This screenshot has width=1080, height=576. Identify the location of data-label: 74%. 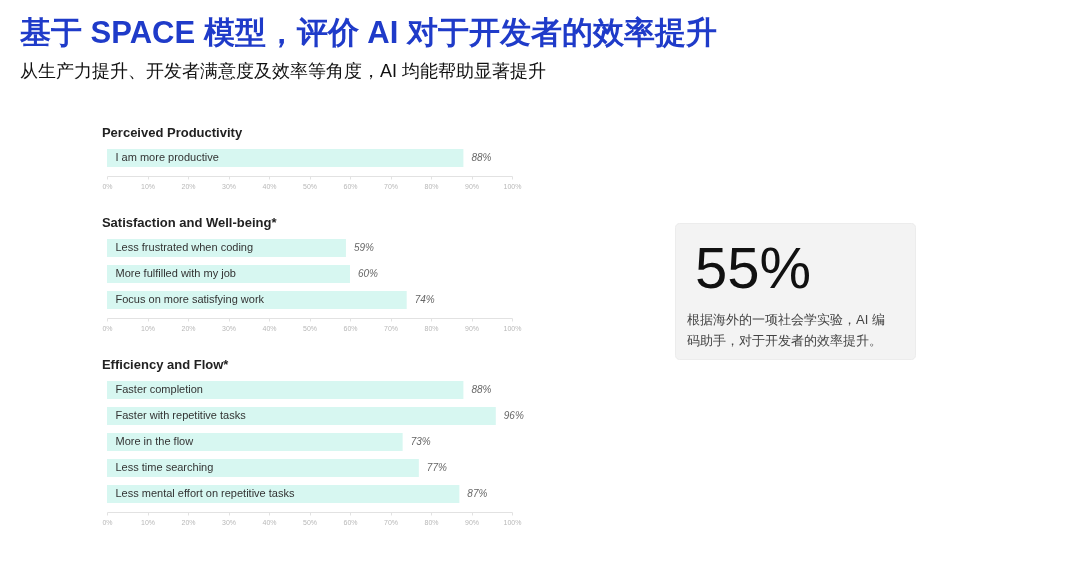
(424, 299).